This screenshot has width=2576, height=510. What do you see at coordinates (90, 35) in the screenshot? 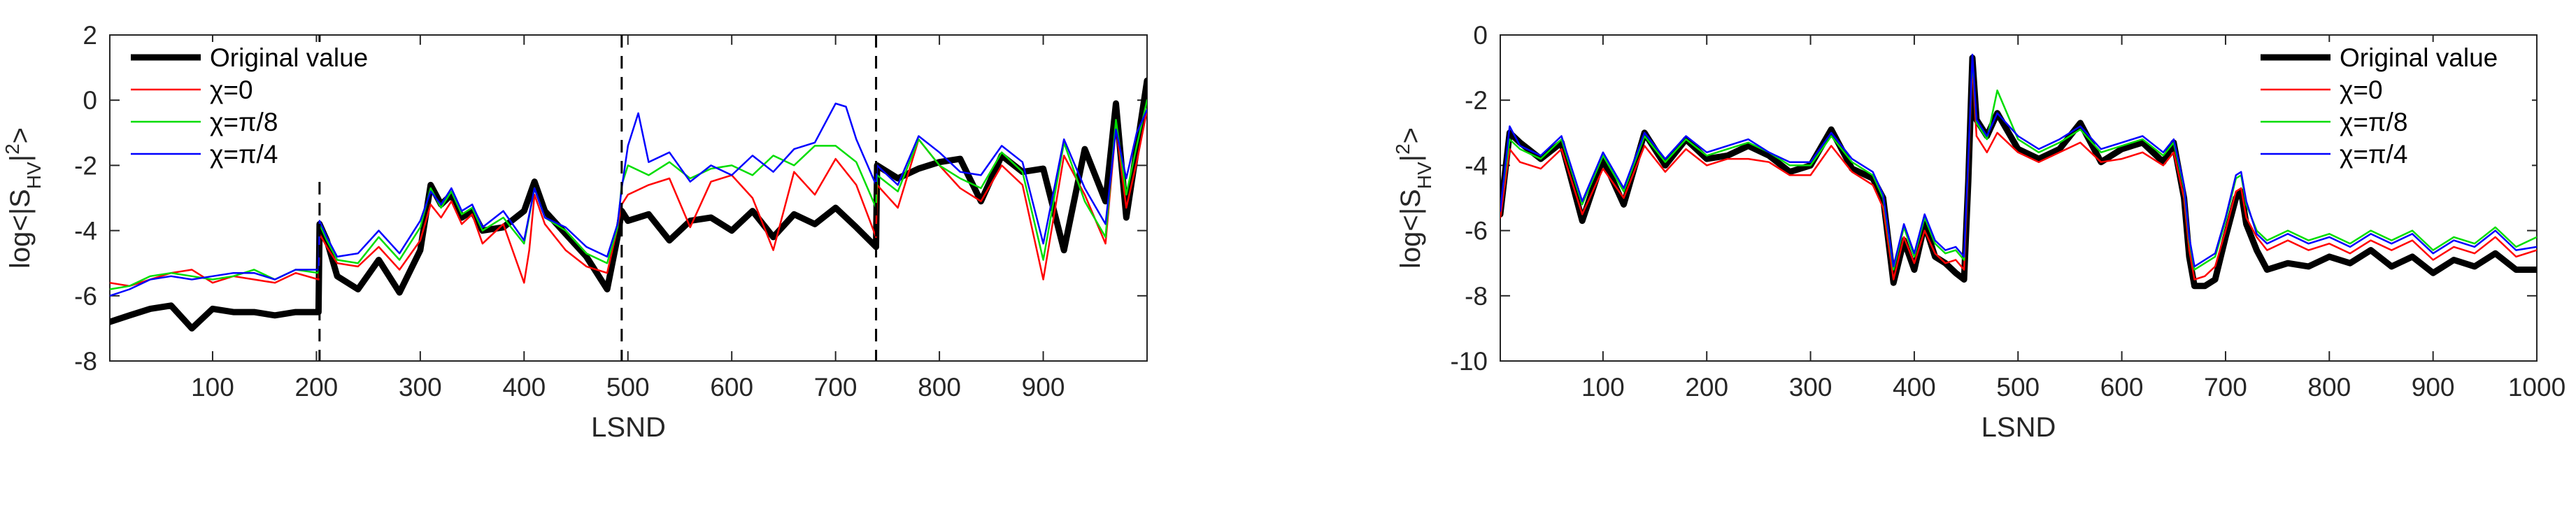
I see `y-tick-label: 2` at bounding box center [90, 35].